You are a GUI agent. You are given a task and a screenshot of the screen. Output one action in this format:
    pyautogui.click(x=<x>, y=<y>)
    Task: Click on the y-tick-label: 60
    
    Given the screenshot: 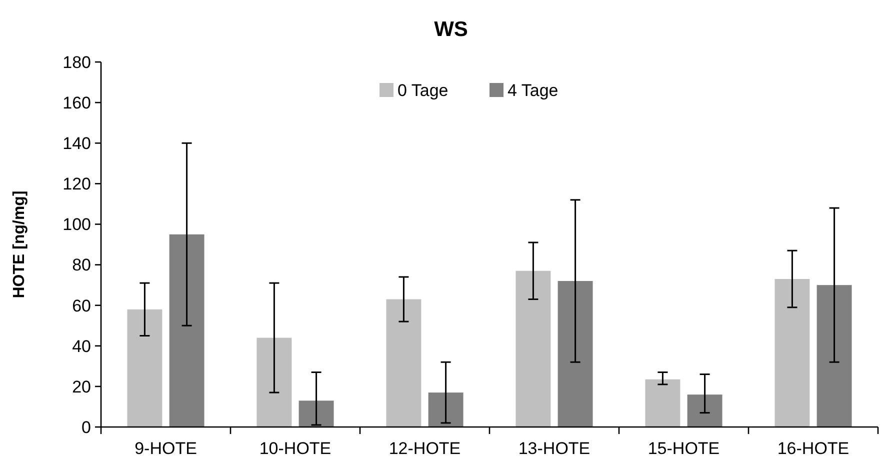 What is the action you would take?
    pyautogui.click(x=81, y=306)
    